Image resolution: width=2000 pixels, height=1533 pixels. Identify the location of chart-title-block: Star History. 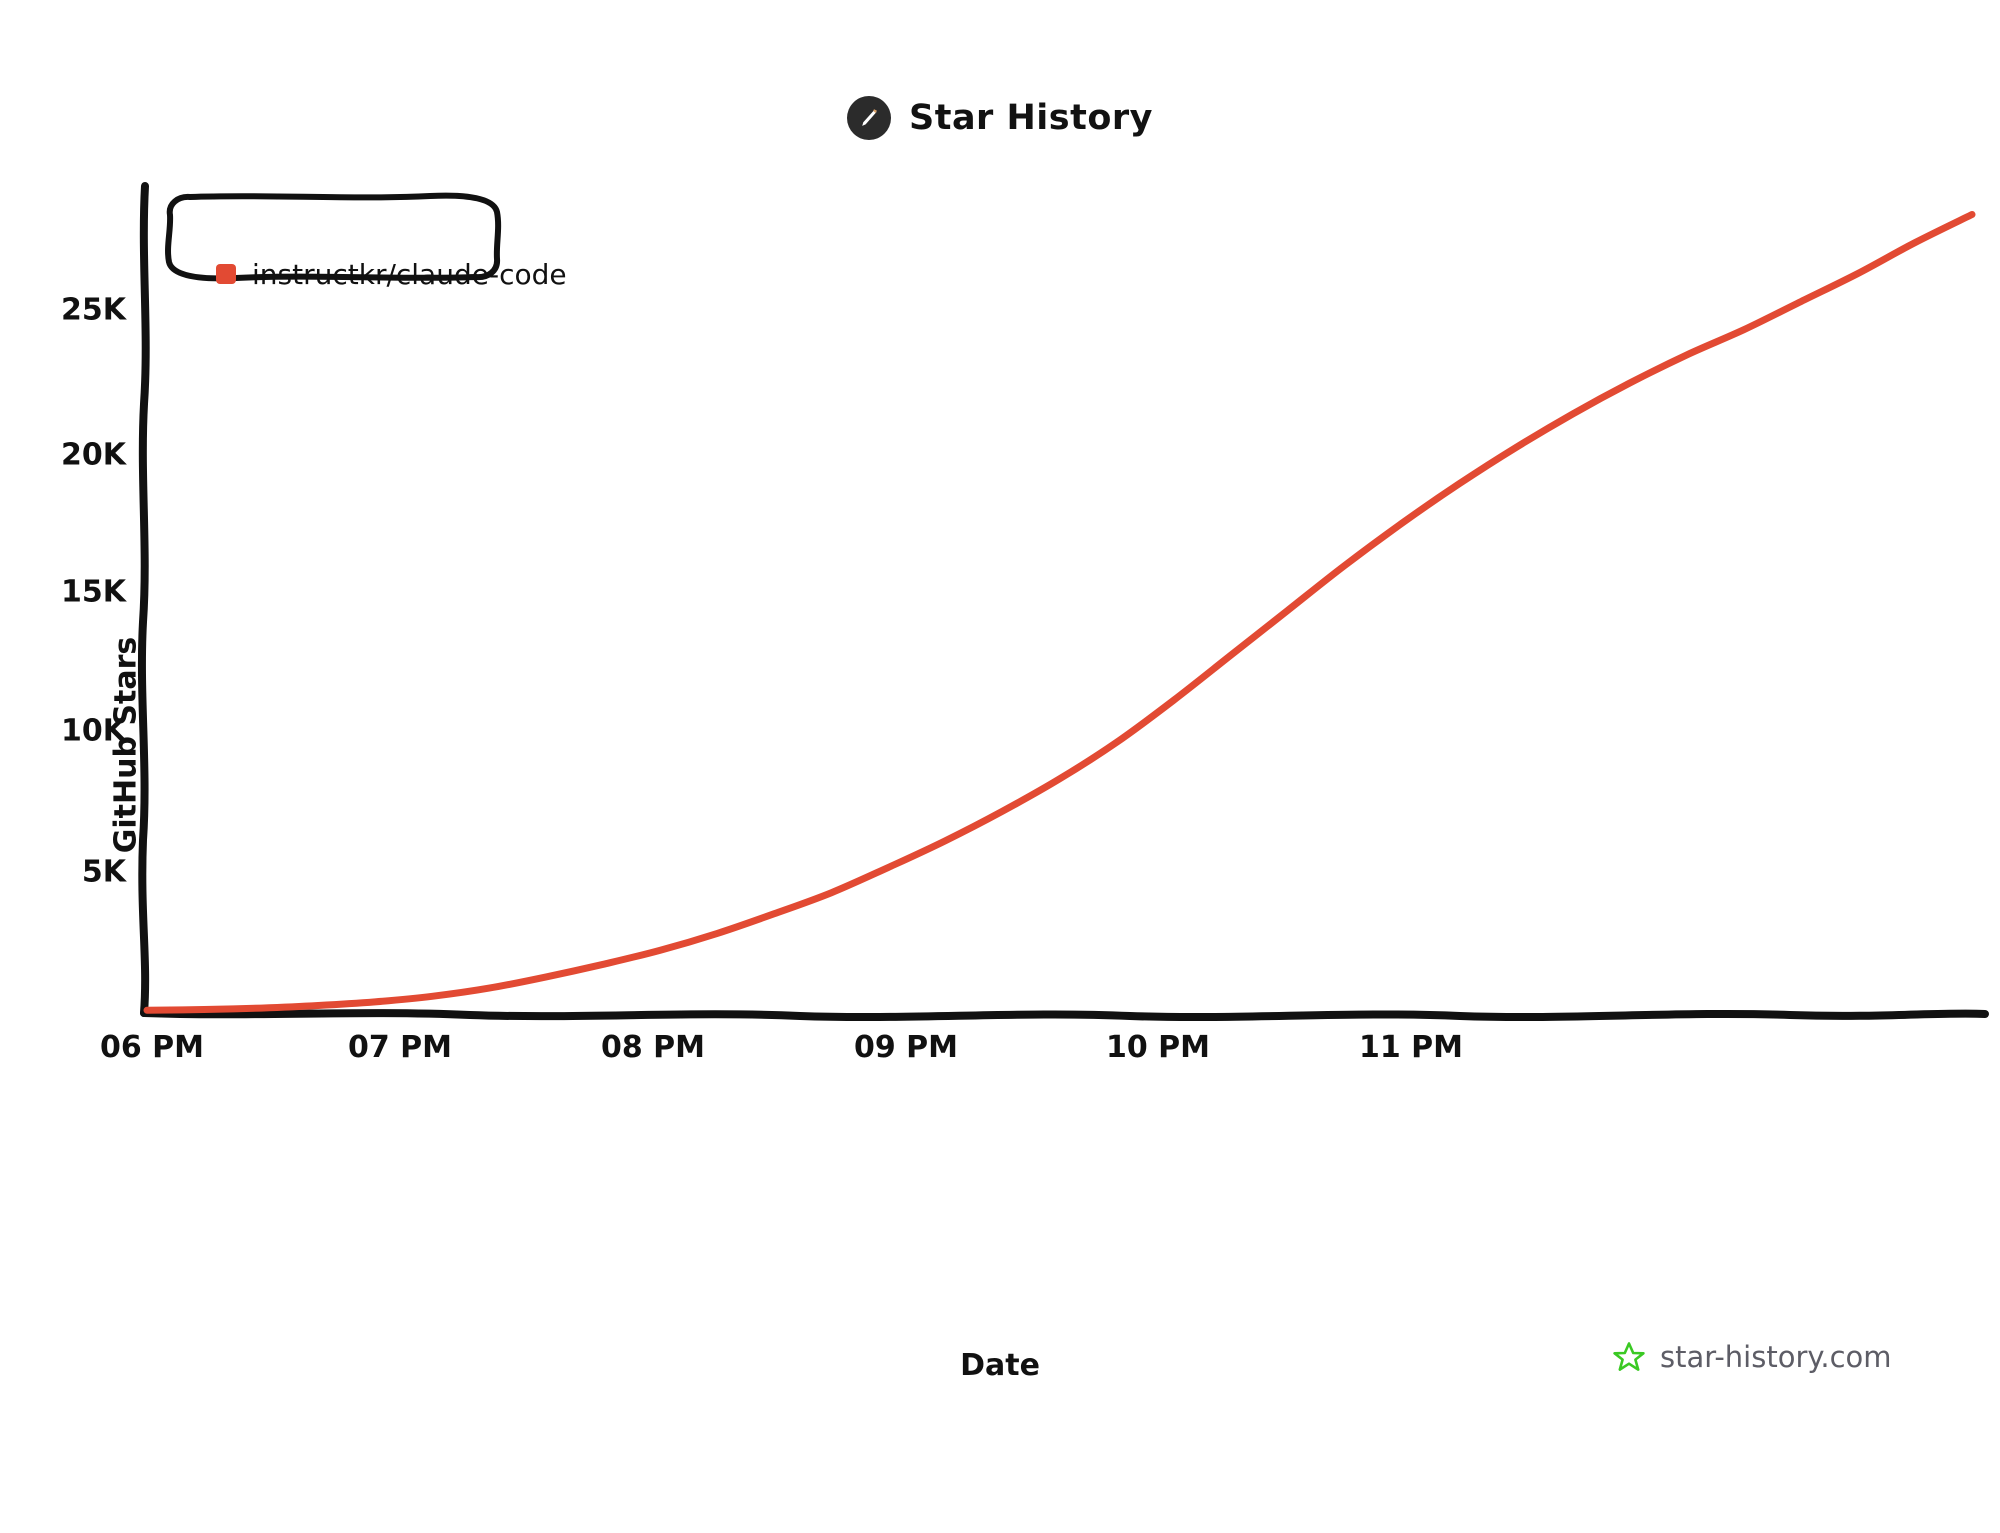
(1000, 118).